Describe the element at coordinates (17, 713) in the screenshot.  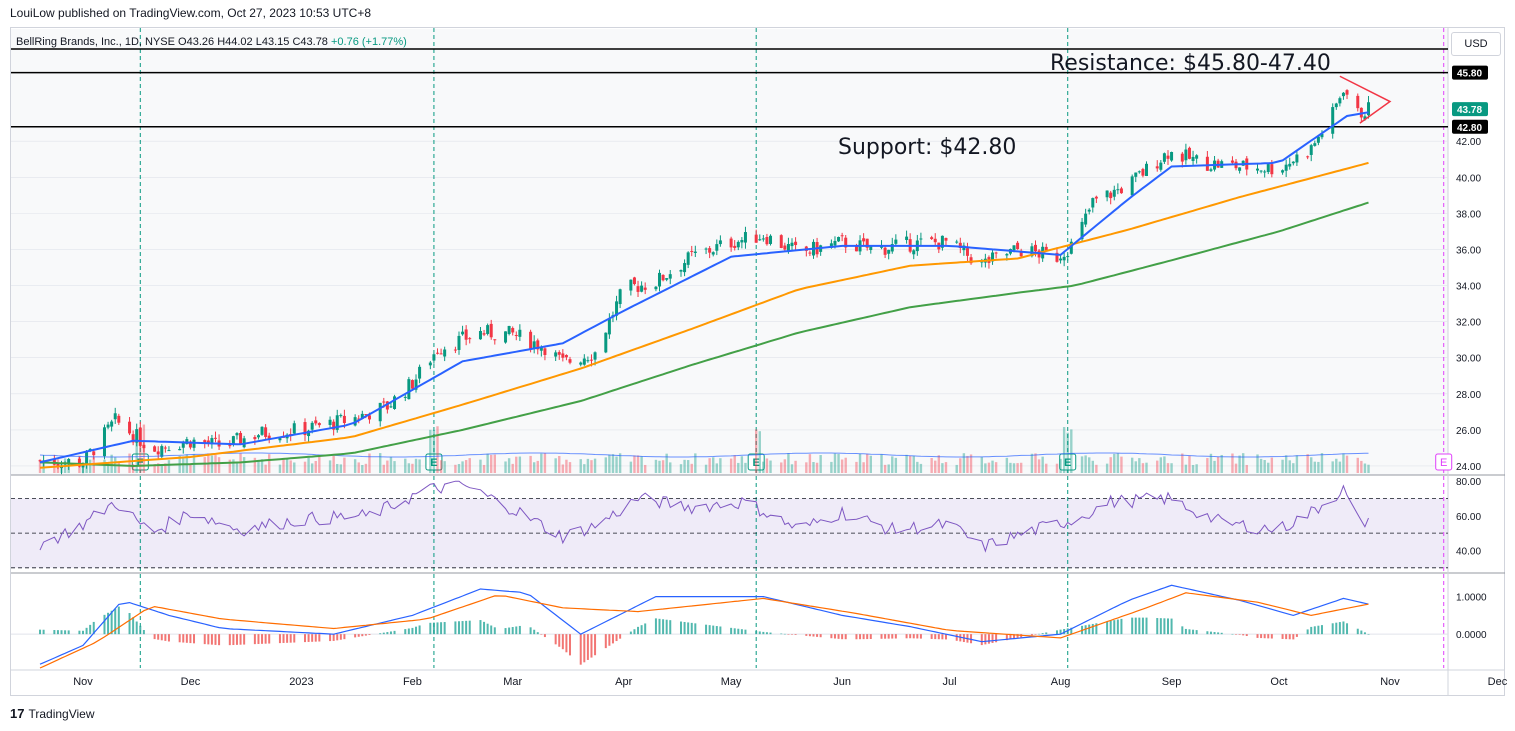
I see `tradingview-logo-icon: 17` at that location.